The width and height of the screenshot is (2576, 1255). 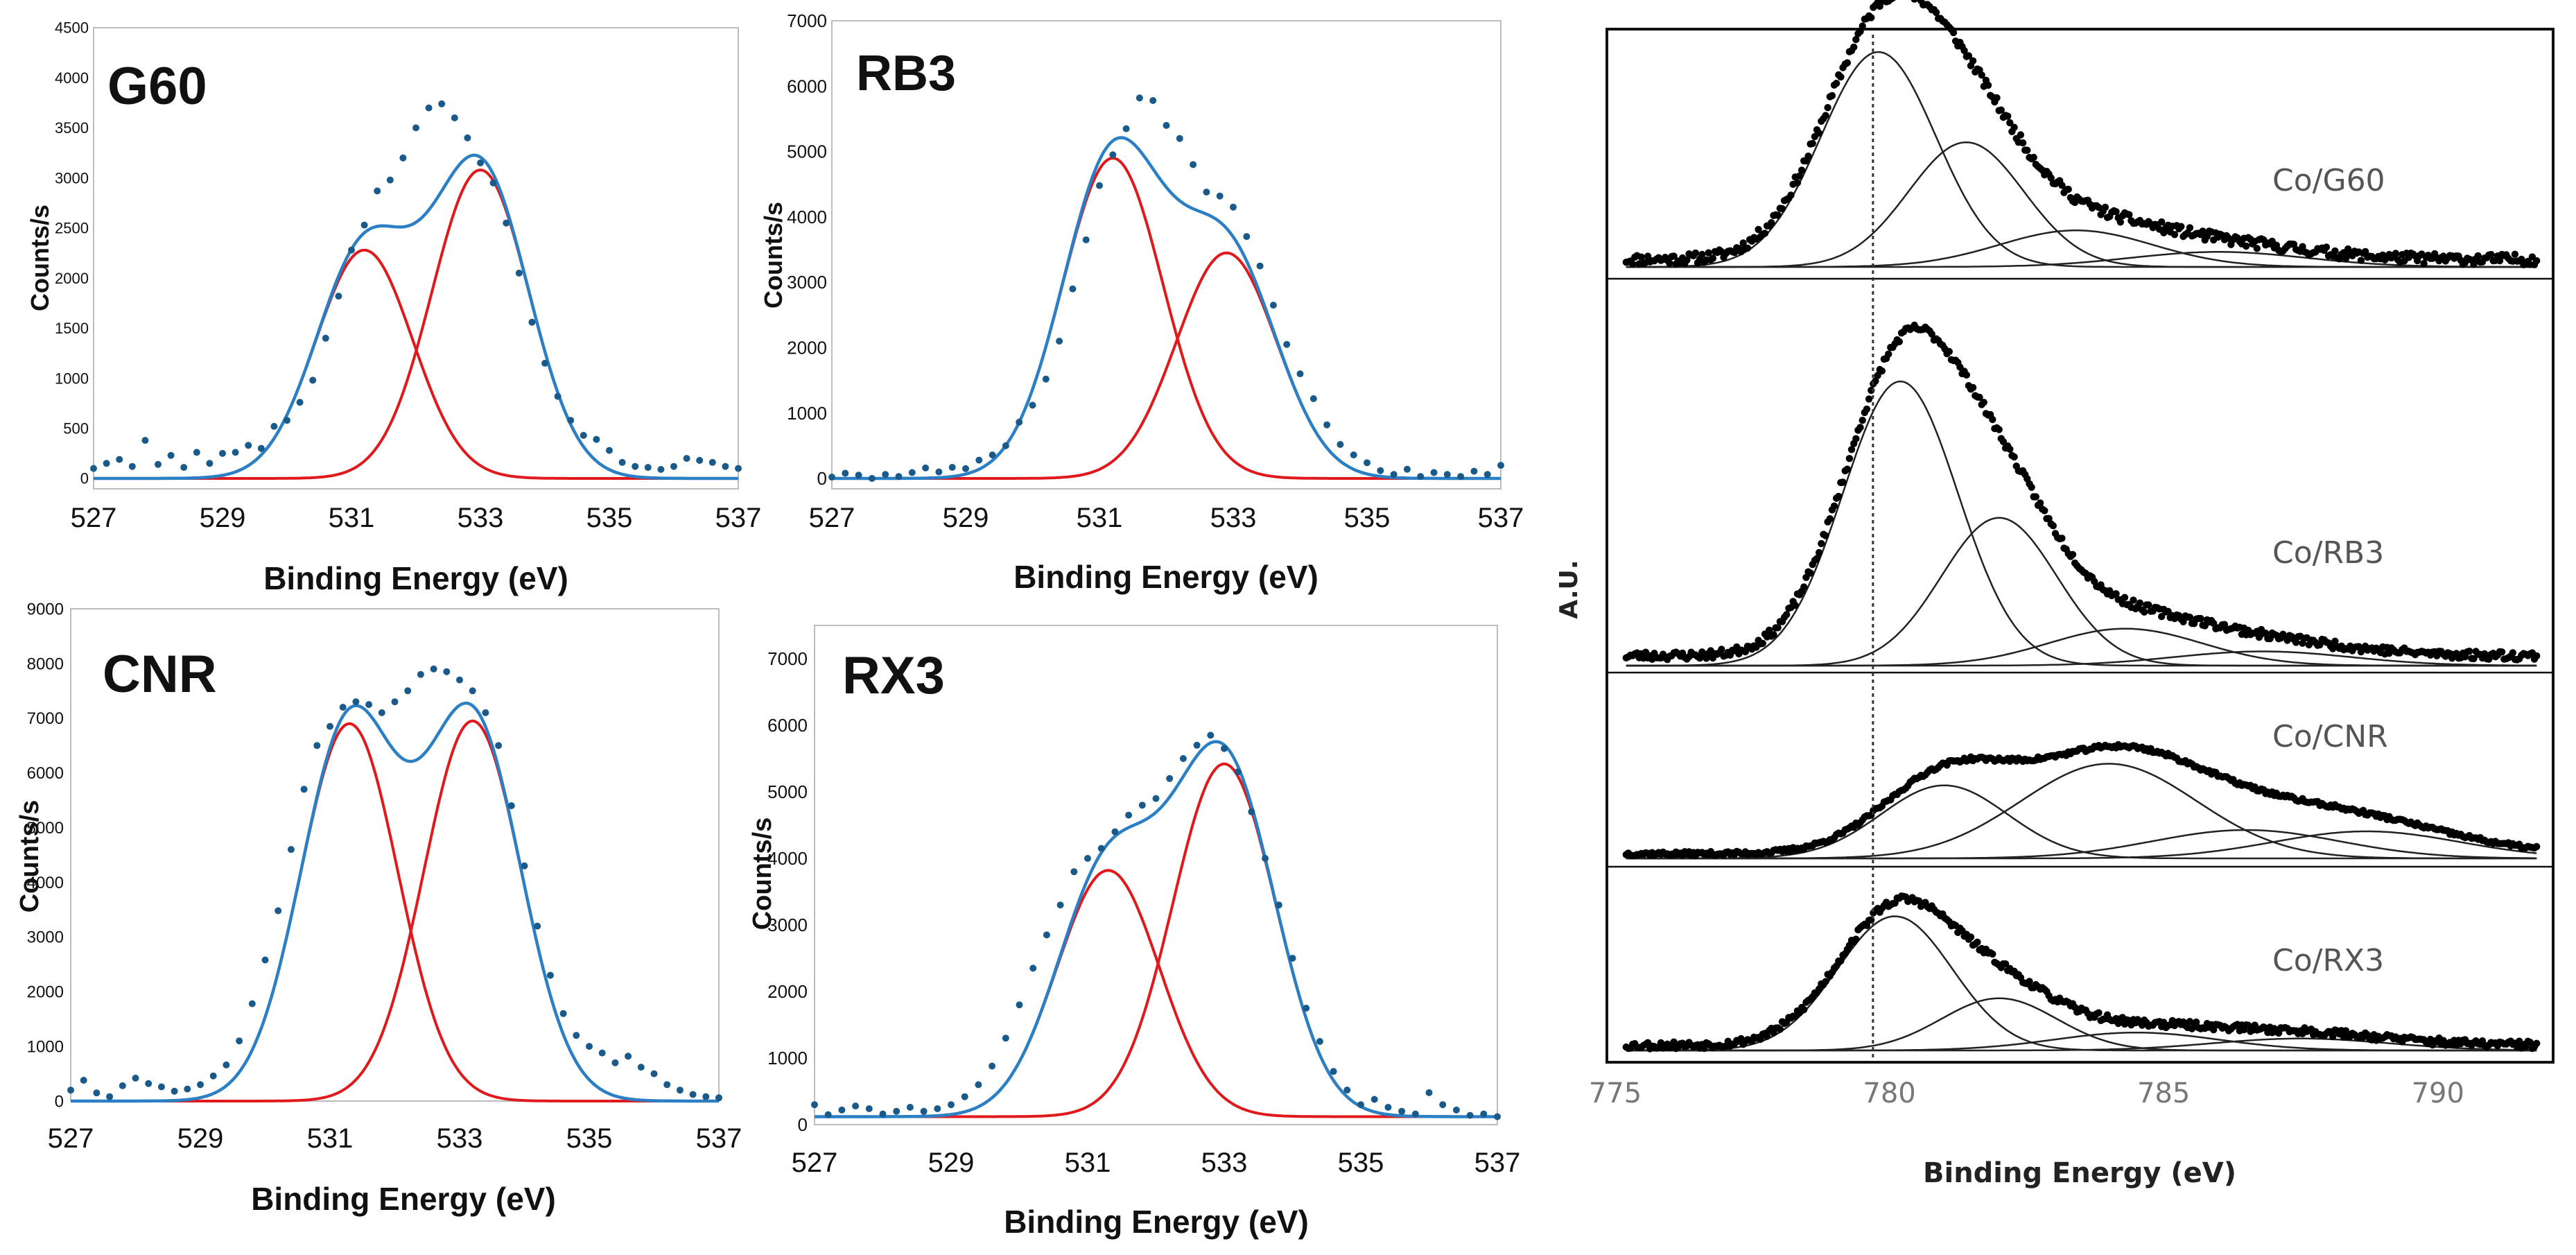 I want to click on plot-rx3-y-tick: 5000, so click(x=787, y=791).